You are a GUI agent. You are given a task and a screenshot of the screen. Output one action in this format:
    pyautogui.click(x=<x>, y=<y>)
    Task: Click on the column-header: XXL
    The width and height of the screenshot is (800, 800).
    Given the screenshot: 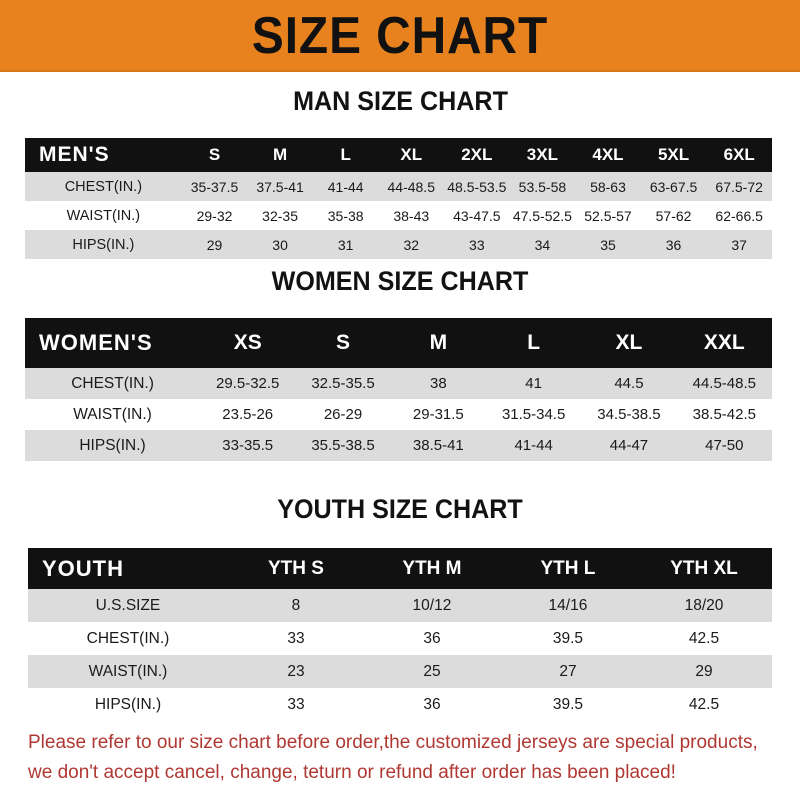 What is the action you would take?
    pyautogui.click(x=724, y=343)
    